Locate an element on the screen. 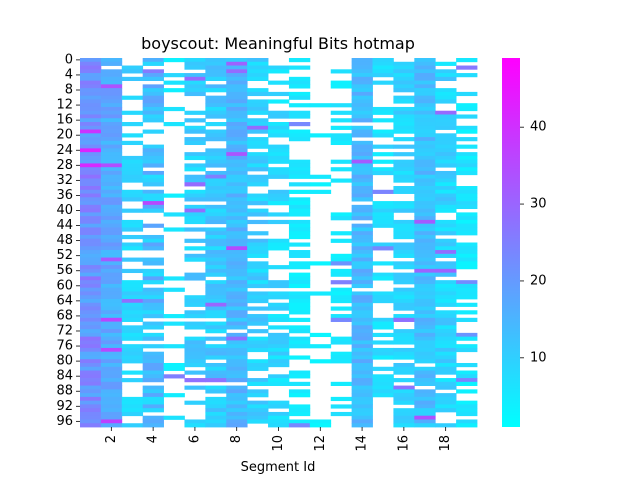 This screenshot has width=640, height=480. y-tick-label: 12 is located at coordinates (64, 105).